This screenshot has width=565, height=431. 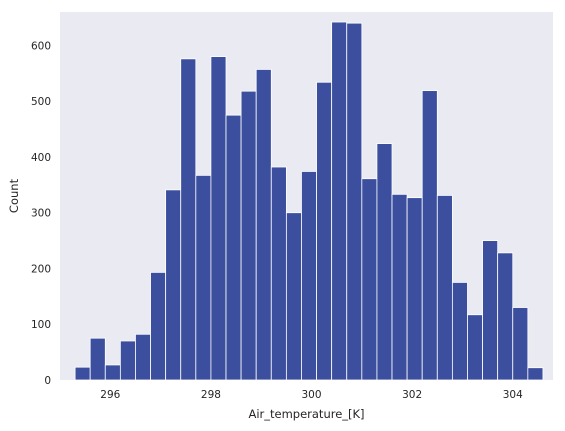 What do you see at coordinates (41, 325) in the screenshot?
I see `y-tick-label: 100` at bounding box center [41, 325].